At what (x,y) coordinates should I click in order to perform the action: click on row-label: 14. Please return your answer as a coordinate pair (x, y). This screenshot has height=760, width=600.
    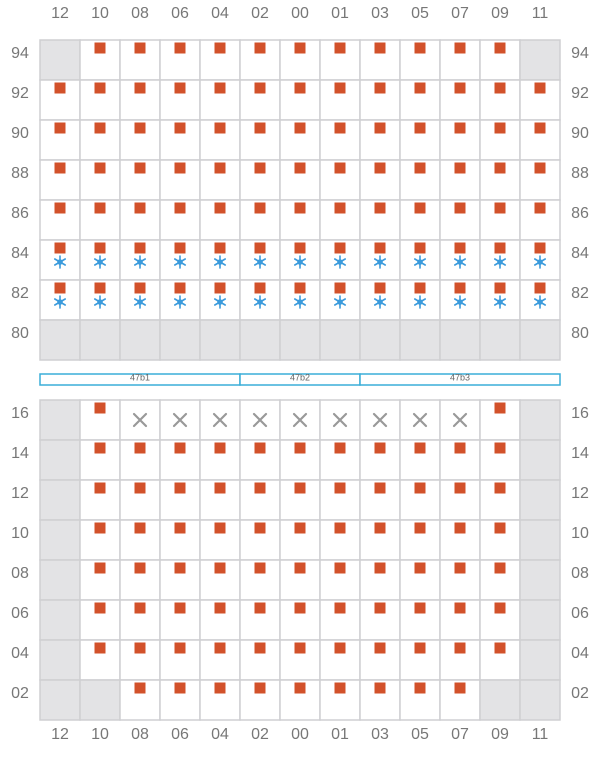
    Looking at the image, I should click on (580, 453).